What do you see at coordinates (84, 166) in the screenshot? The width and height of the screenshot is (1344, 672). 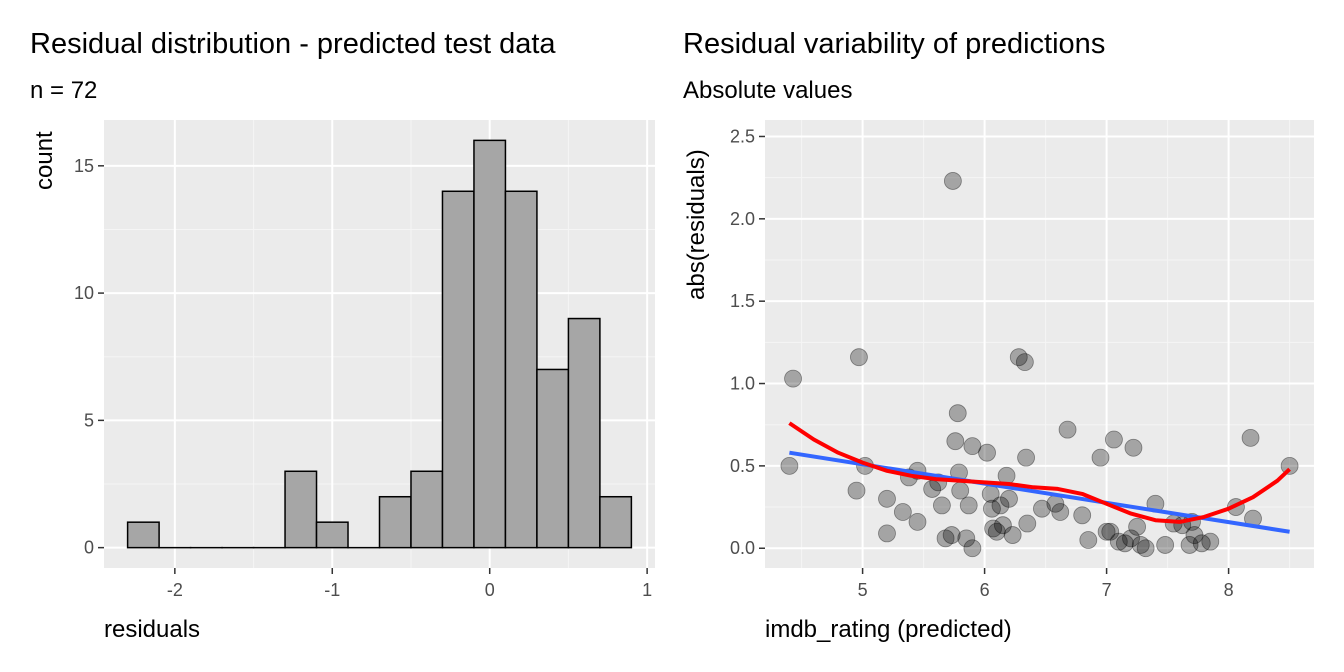 I see `y-tick-label: 15` at bounding box center [84, 166].